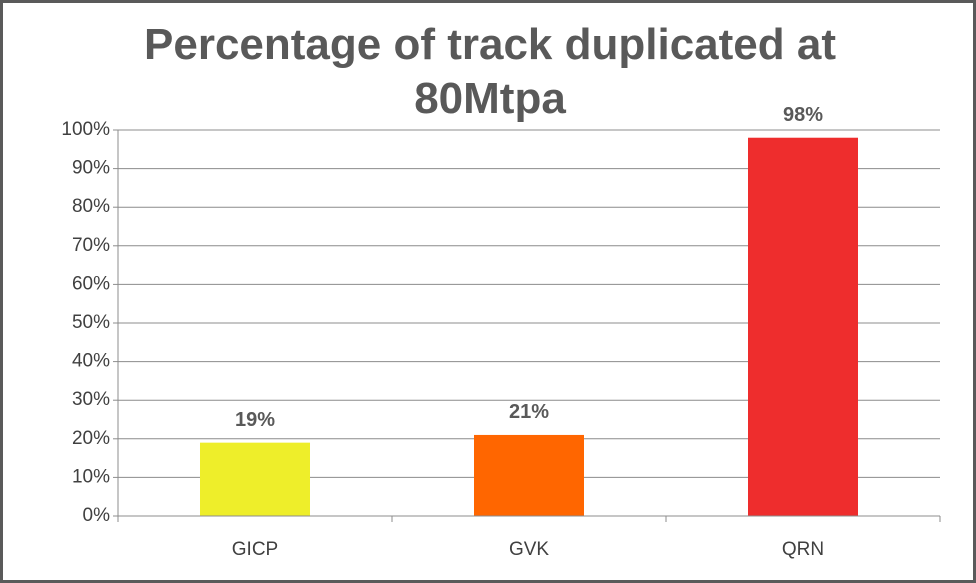  What do you see at coordinates (803, 115) in the screenshot?
I see `data-label: 98%` at bounding box center [803, 115].